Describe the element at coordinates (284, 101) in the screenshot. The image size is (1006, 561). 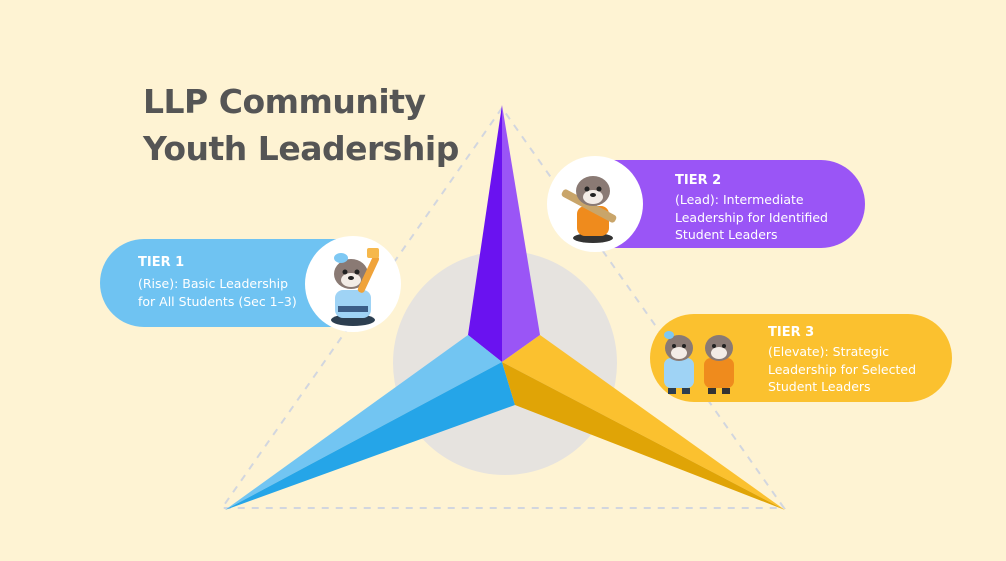
I see `title-line-1: LLP Community` at that location.